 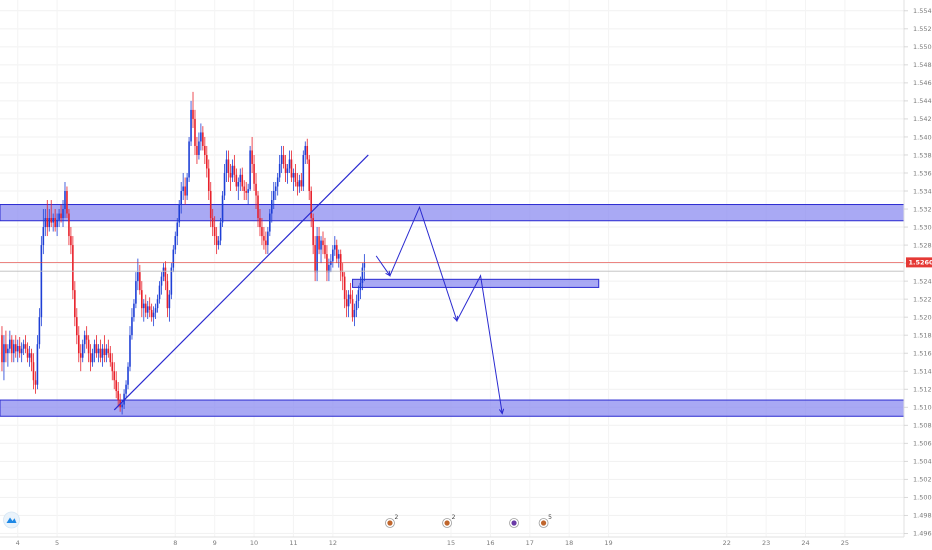 What do you see at coordinates (452, 408) in the screenshot?
I see `lower-support-zone` at bounding box center [452, 408].